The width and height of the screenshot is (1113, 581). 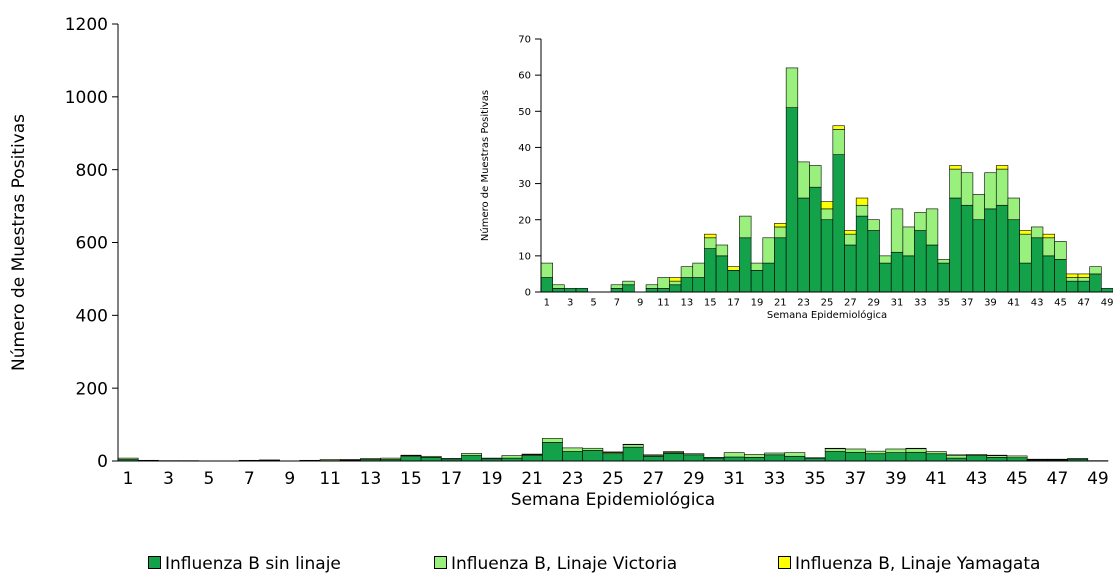 What do you see at coordinates (524, 184) in the screenshot?
I see `inset-ytick-label-30: 30` at bounding box center [524, 184].